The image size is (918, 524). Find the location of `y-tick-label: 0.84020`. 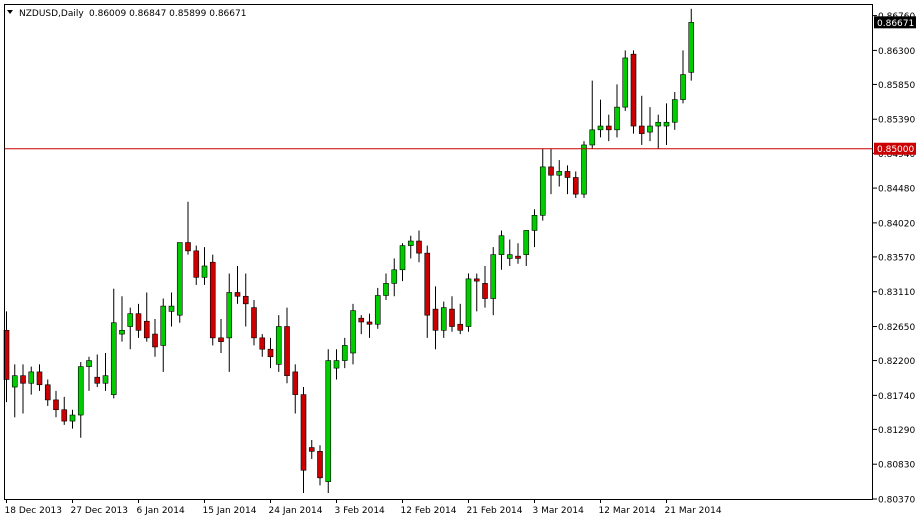

y-tick-label: 0.84020 is located at coordinates (896, 224).